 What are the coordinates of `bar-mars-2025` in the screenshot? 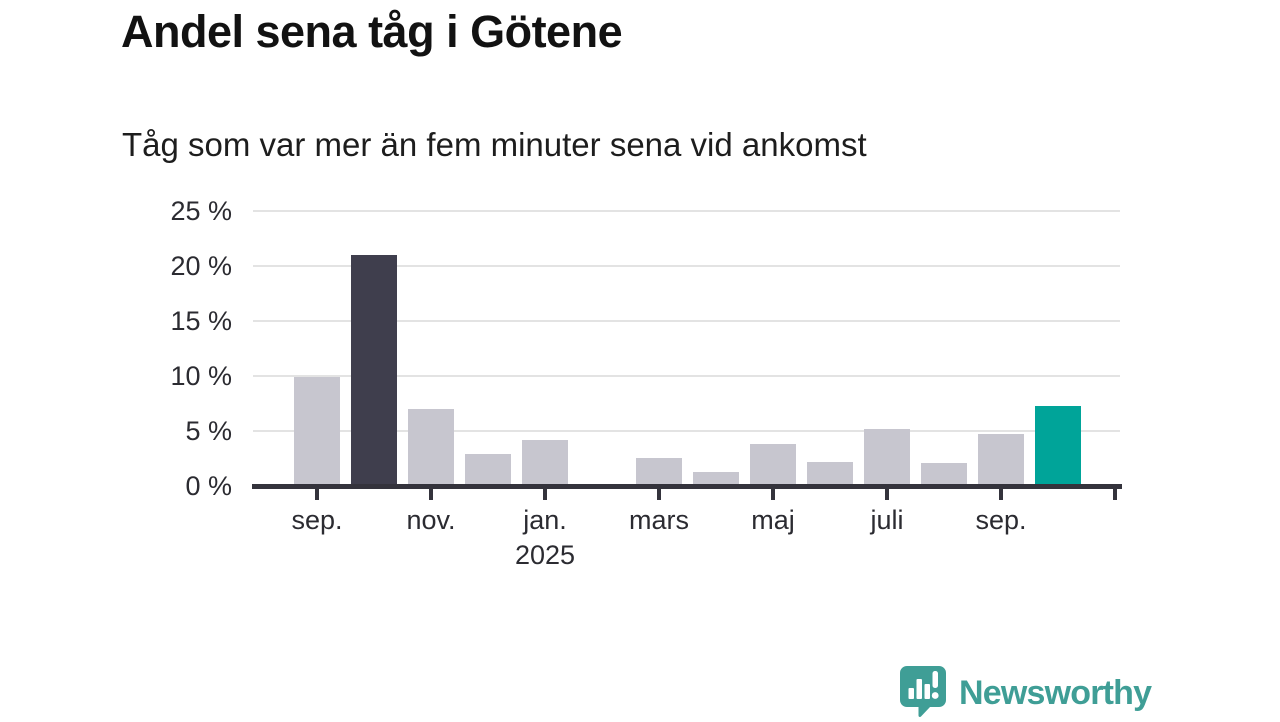 It's located at (659, 472).